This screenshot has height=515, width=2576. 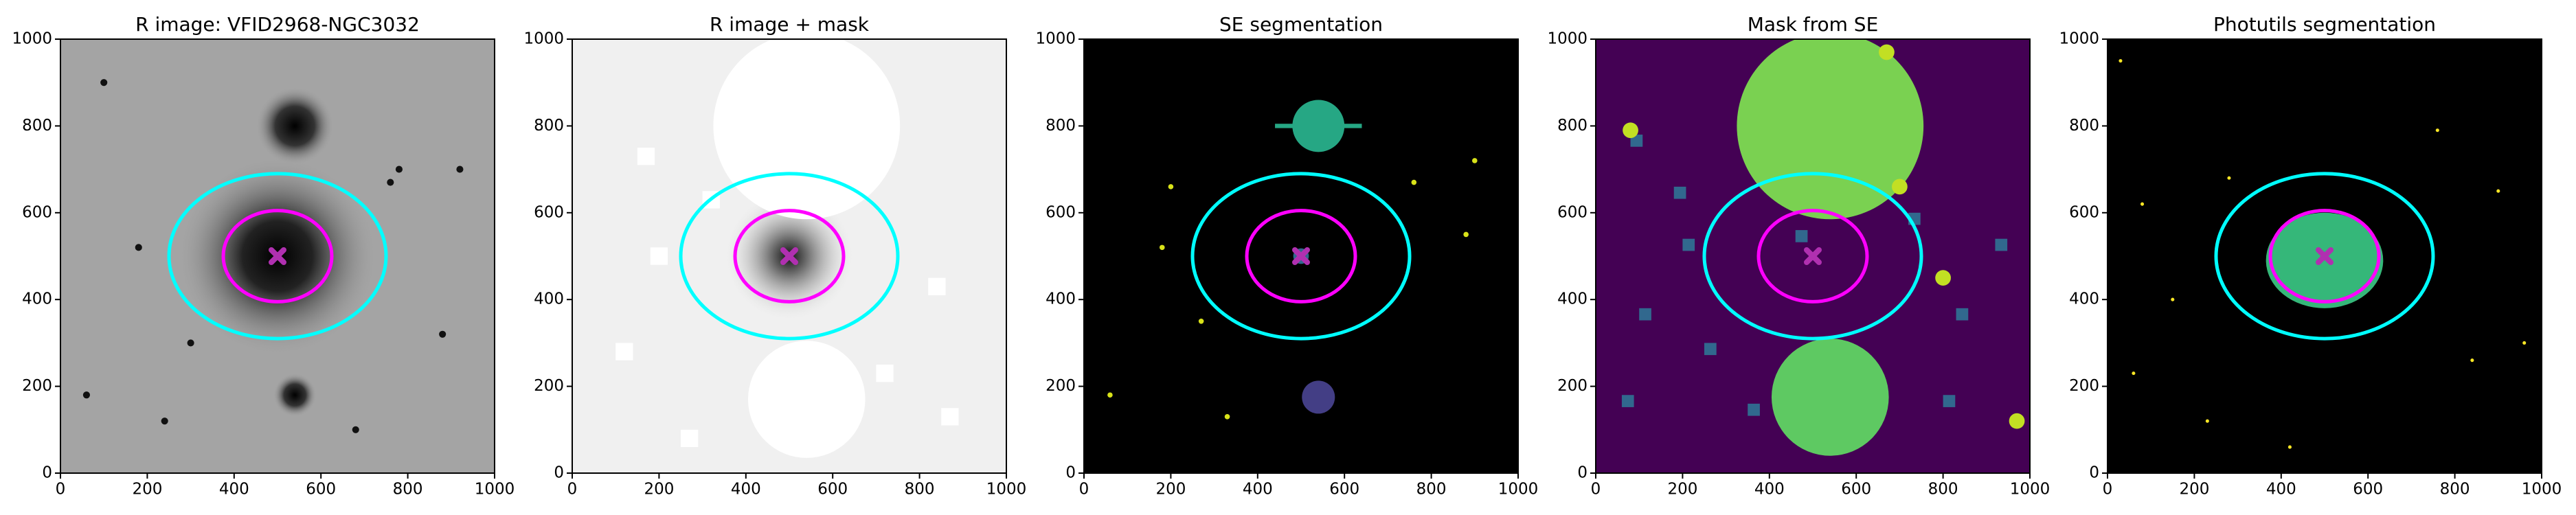 What do you see at coordinates (790, 24) in the screenshot?
I see `panel-title: R image + mask` at bounding box center [790, 24].